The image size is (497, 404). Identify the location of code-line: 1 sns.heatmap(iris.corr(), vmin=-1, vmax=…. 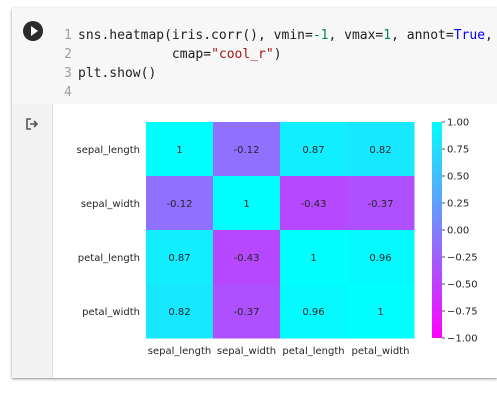
(278, 35).